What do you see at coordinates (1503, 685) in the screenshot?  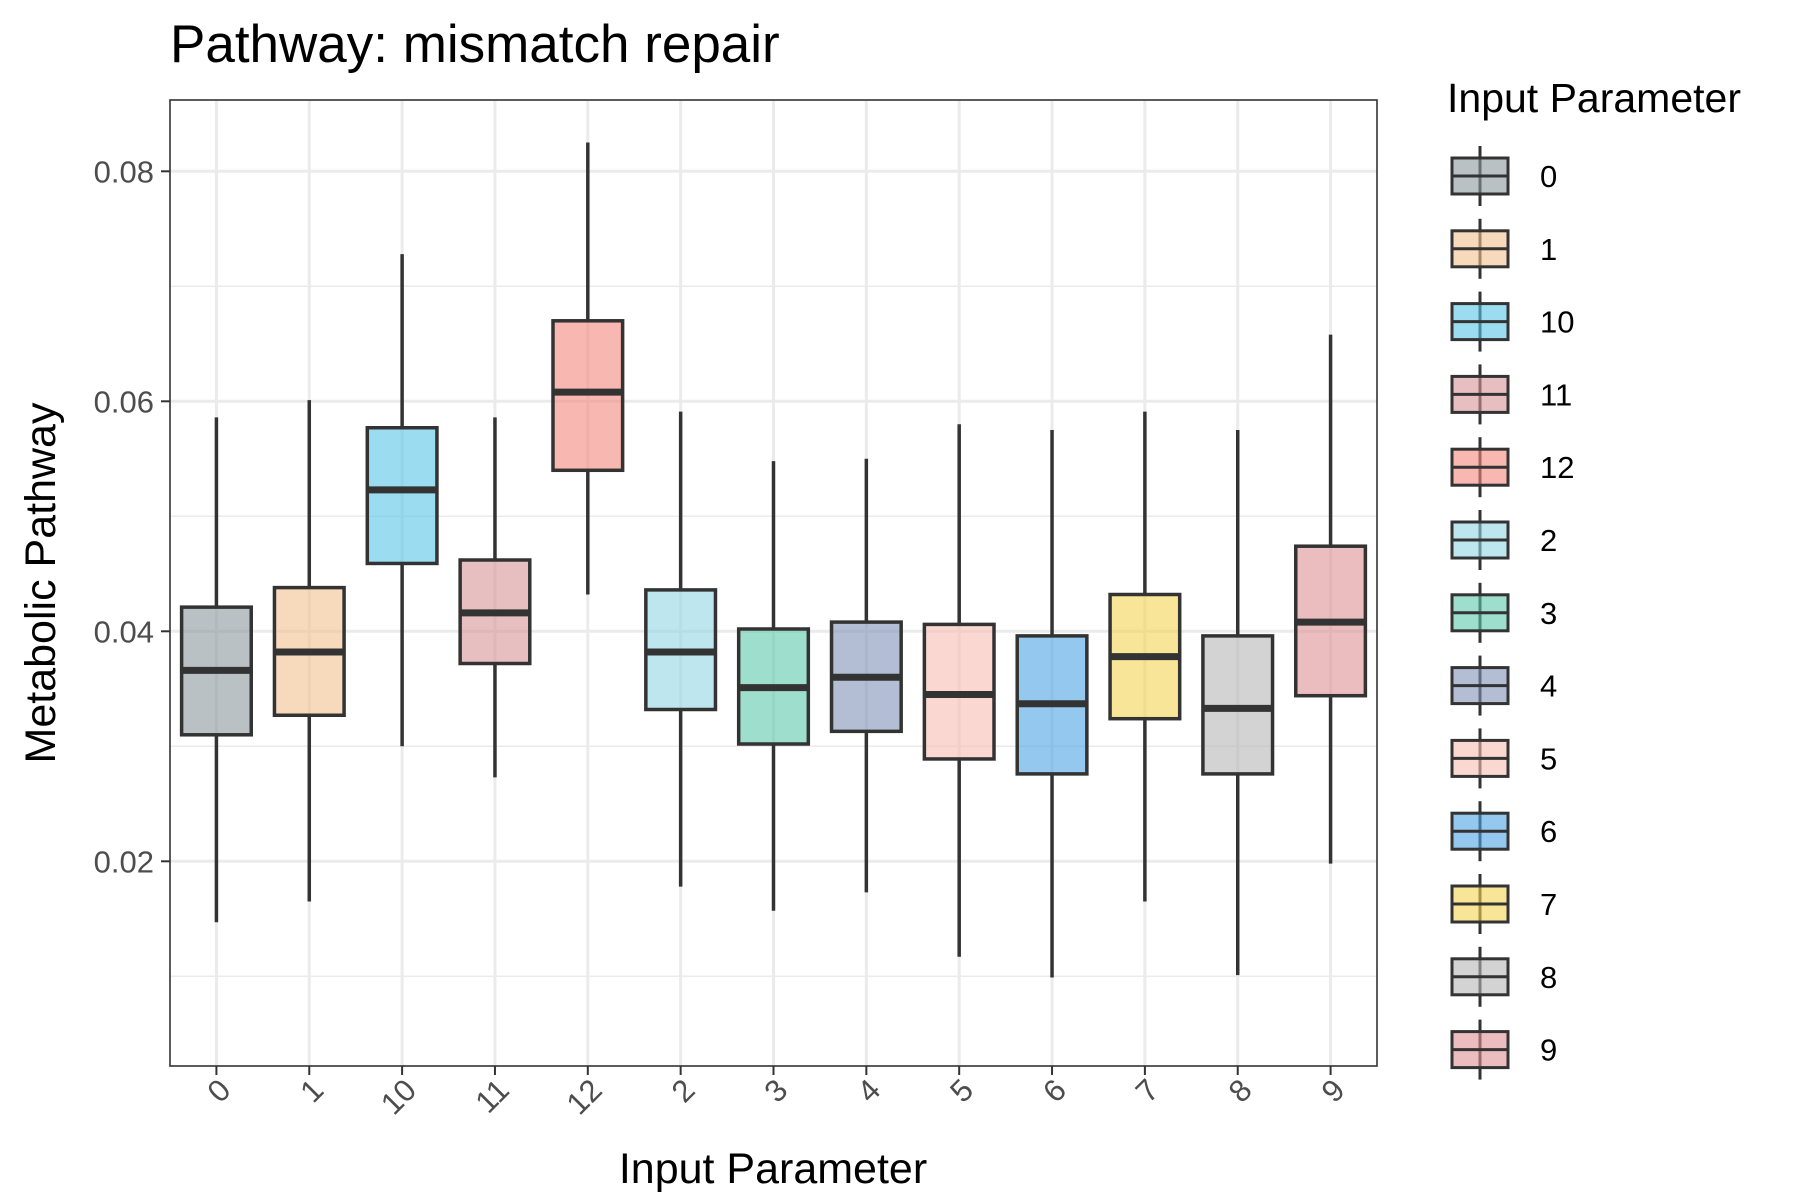 I see `legend-item: 4` at bounding box center [1503, 685].